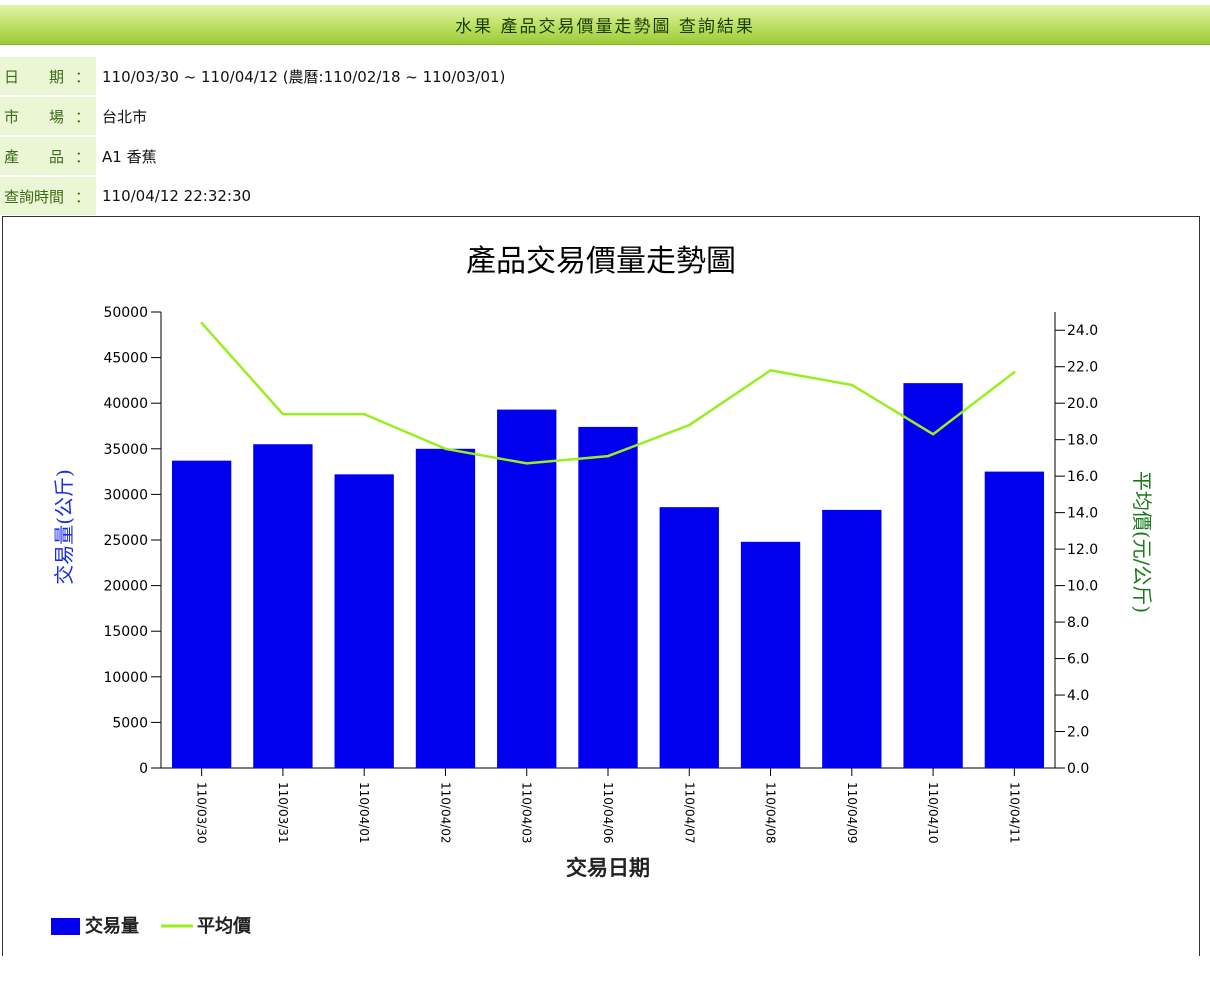  What do you see at coordinates (125, 495) in the screenshot?
I see `y-tick-label: 30000` at bounding box center [125, 495].